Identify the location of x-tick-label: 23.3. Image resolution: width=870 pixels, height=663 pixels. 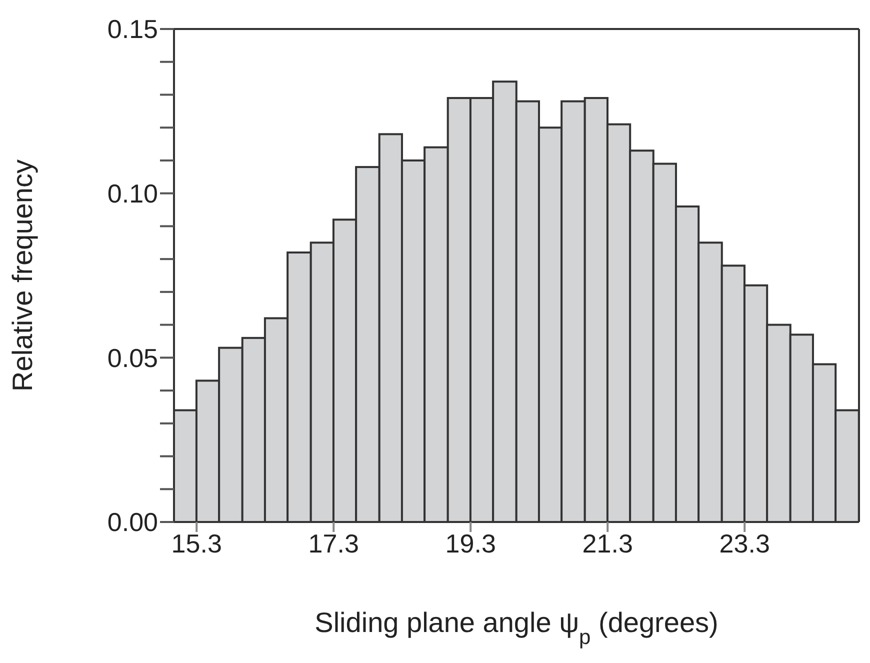
(744, 543).